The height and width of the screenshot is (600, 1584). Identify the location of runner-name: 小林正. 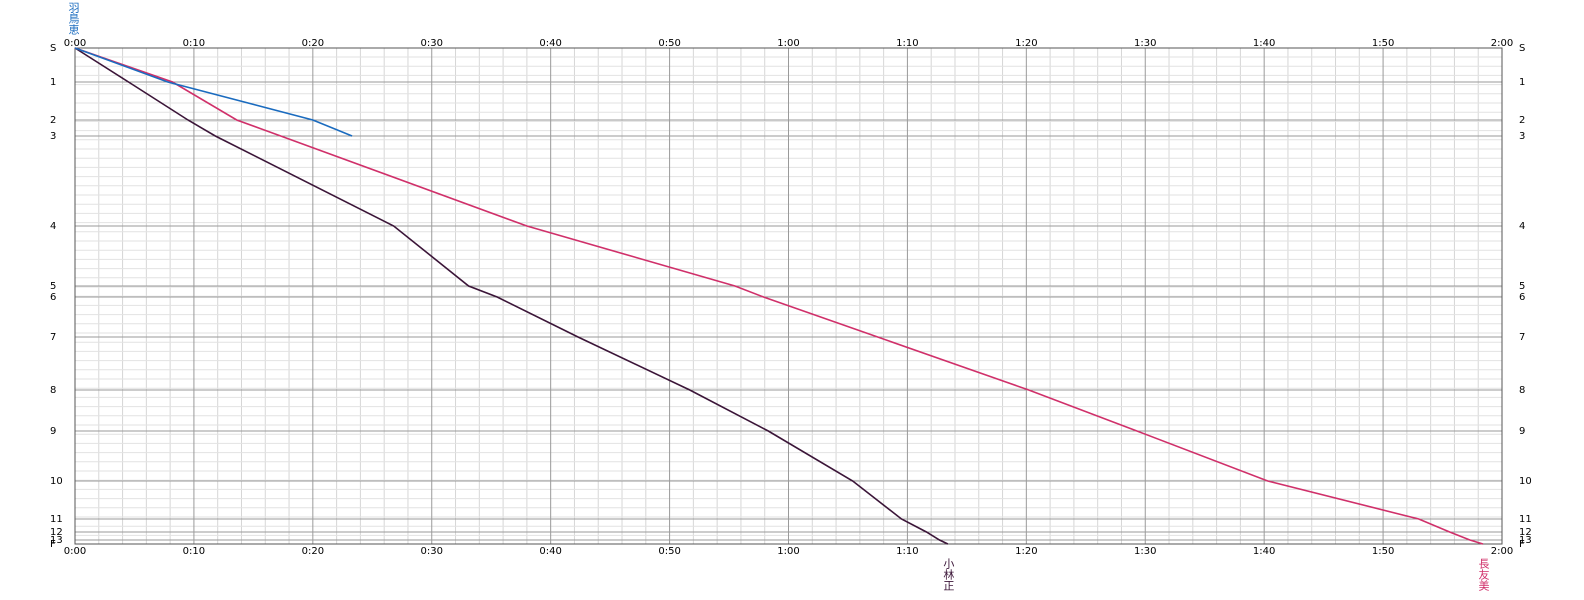
(948, 574).